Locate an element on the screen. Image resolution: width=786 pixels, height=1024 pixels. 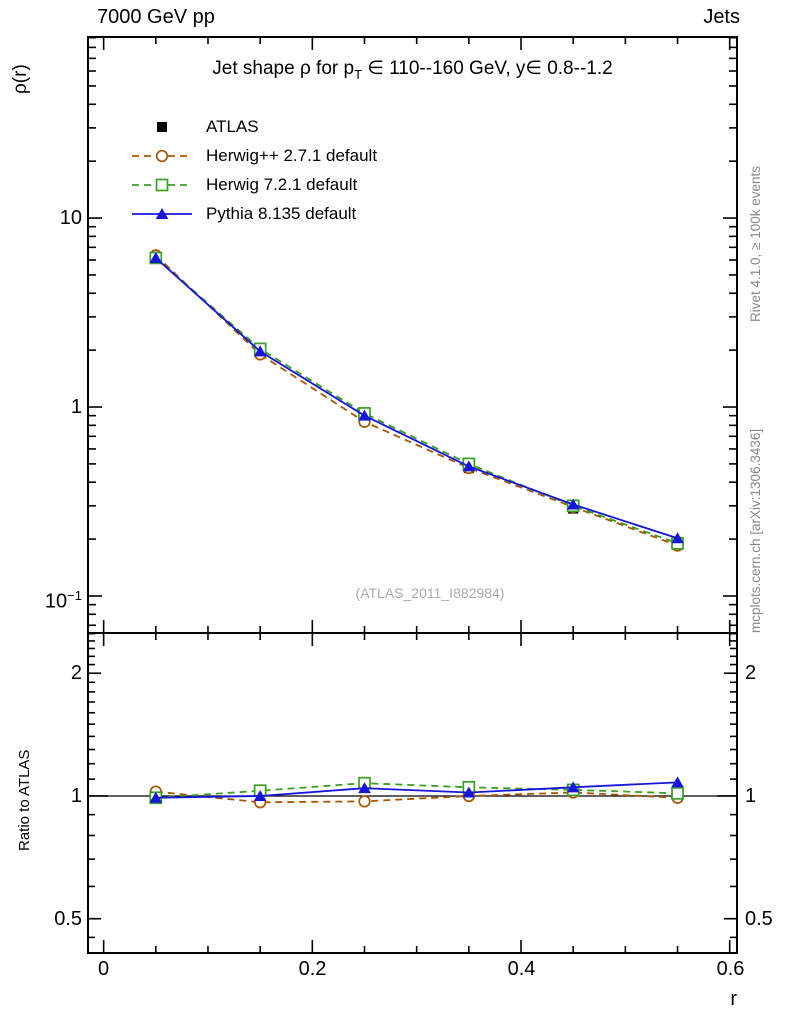
legend-label: Herwig++ 2.7.1 default is located at coordinates (292, 155).